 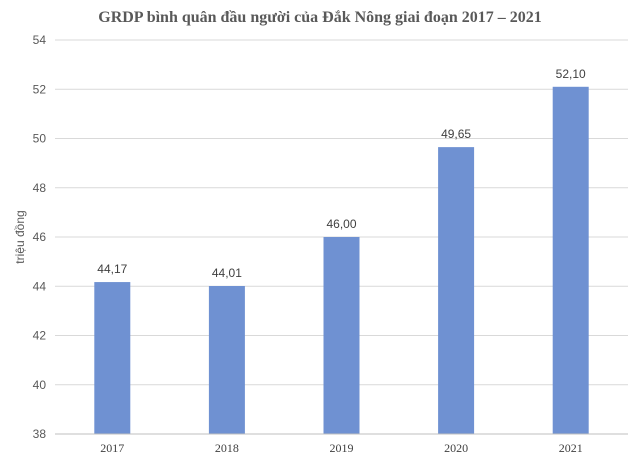 I want to click on y-tick-label: 46, so click(x=40, y=237).